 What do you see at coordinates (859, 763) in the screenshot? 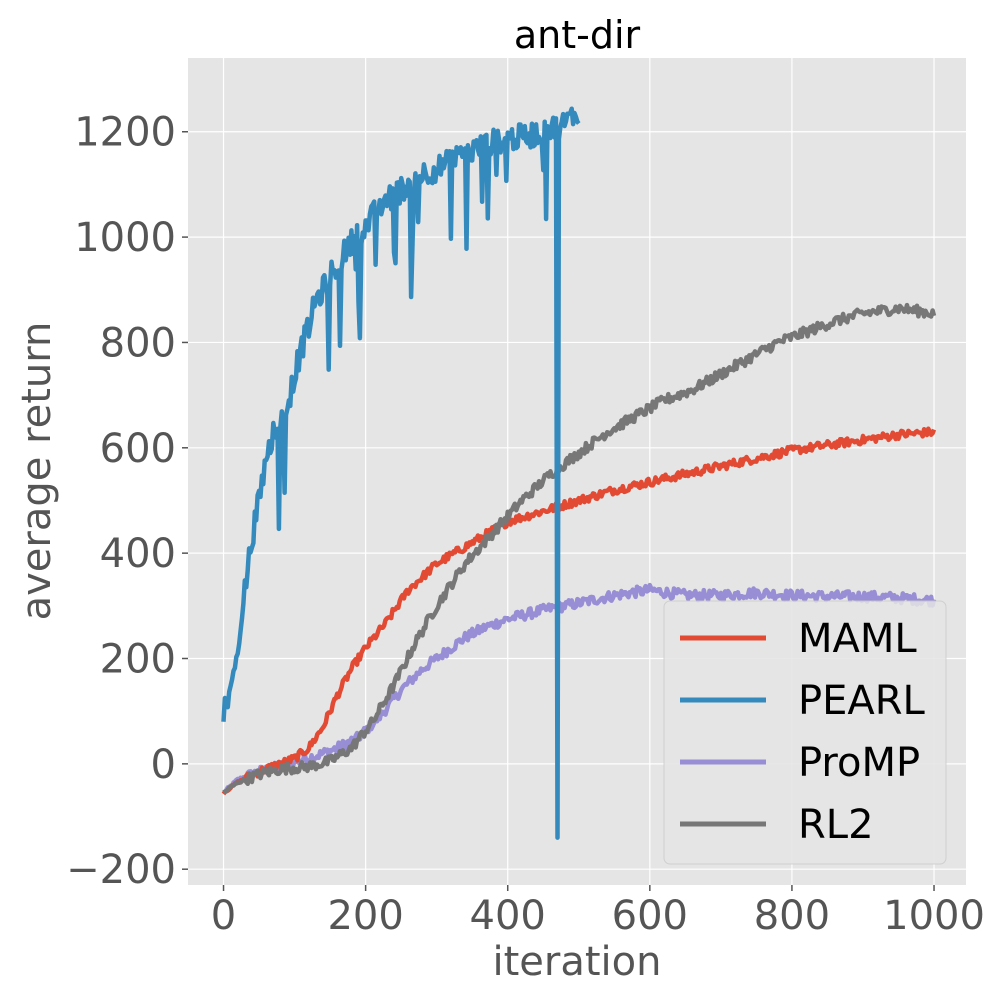
I see `legend-label-promp: ProMP` at bounding box center [859, 763].